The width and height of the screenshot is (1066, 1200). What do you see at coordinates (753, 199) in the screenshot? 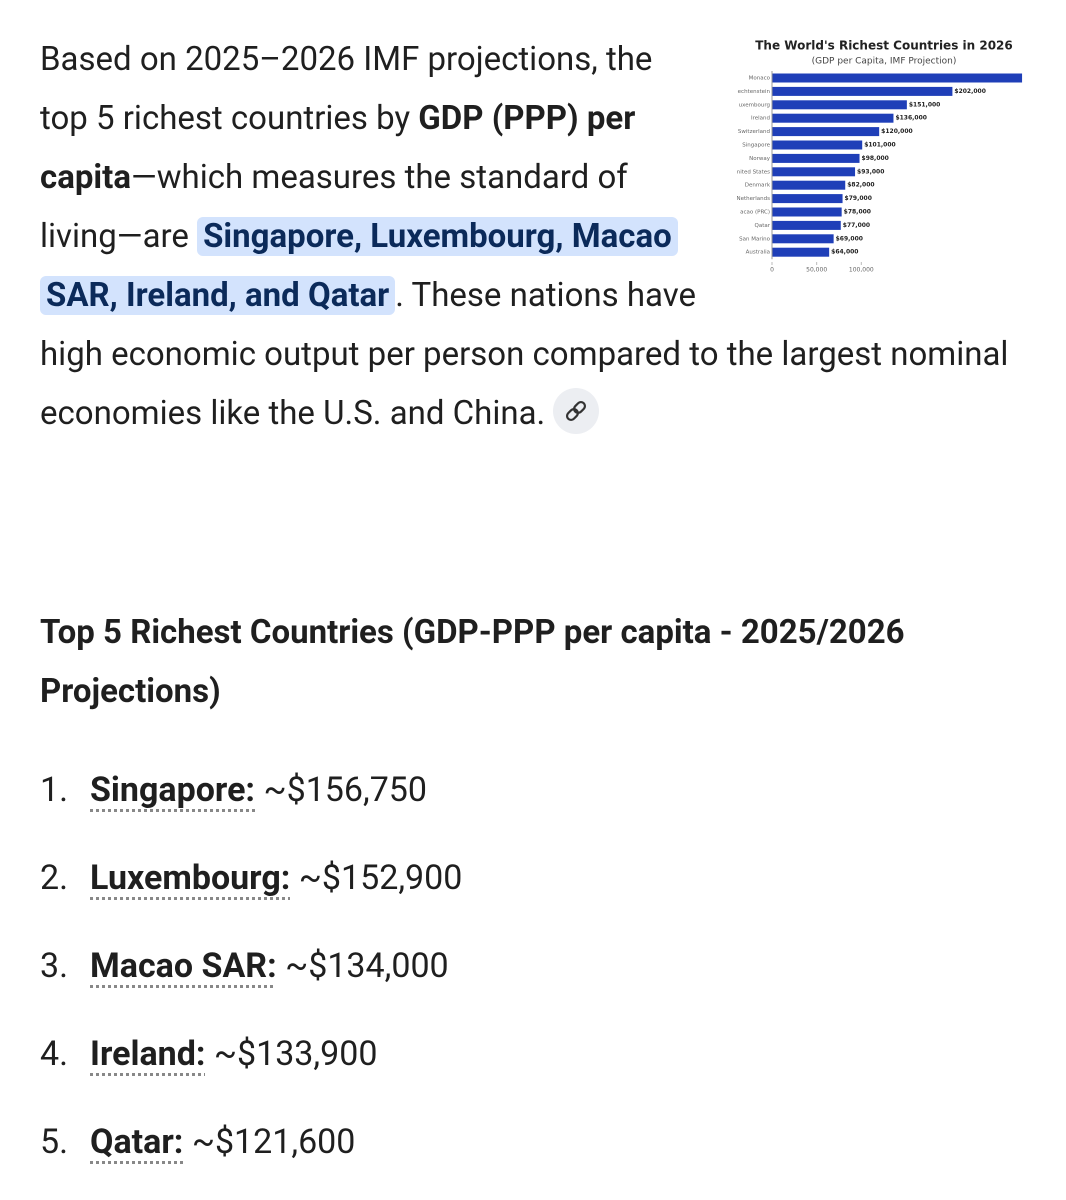
I see `category-label: Netherlands` at bounding box center [753, 199].